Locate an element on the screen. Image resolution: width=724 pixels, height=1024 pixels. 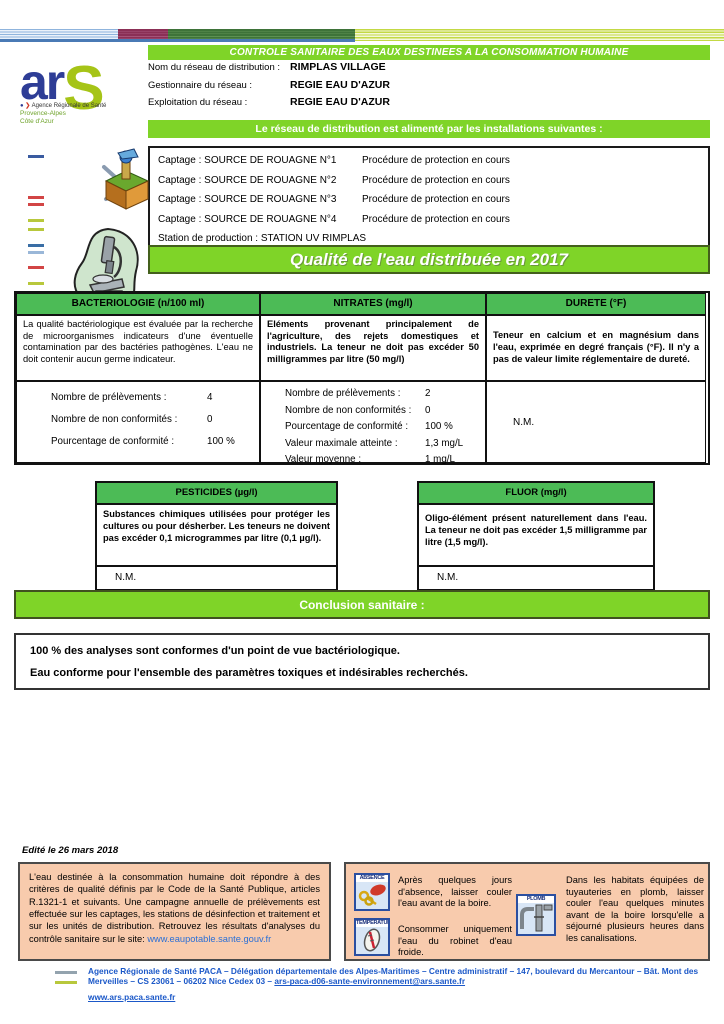
network-value: RIMPLAS VILLAGE is located at coordinates (338, 67).